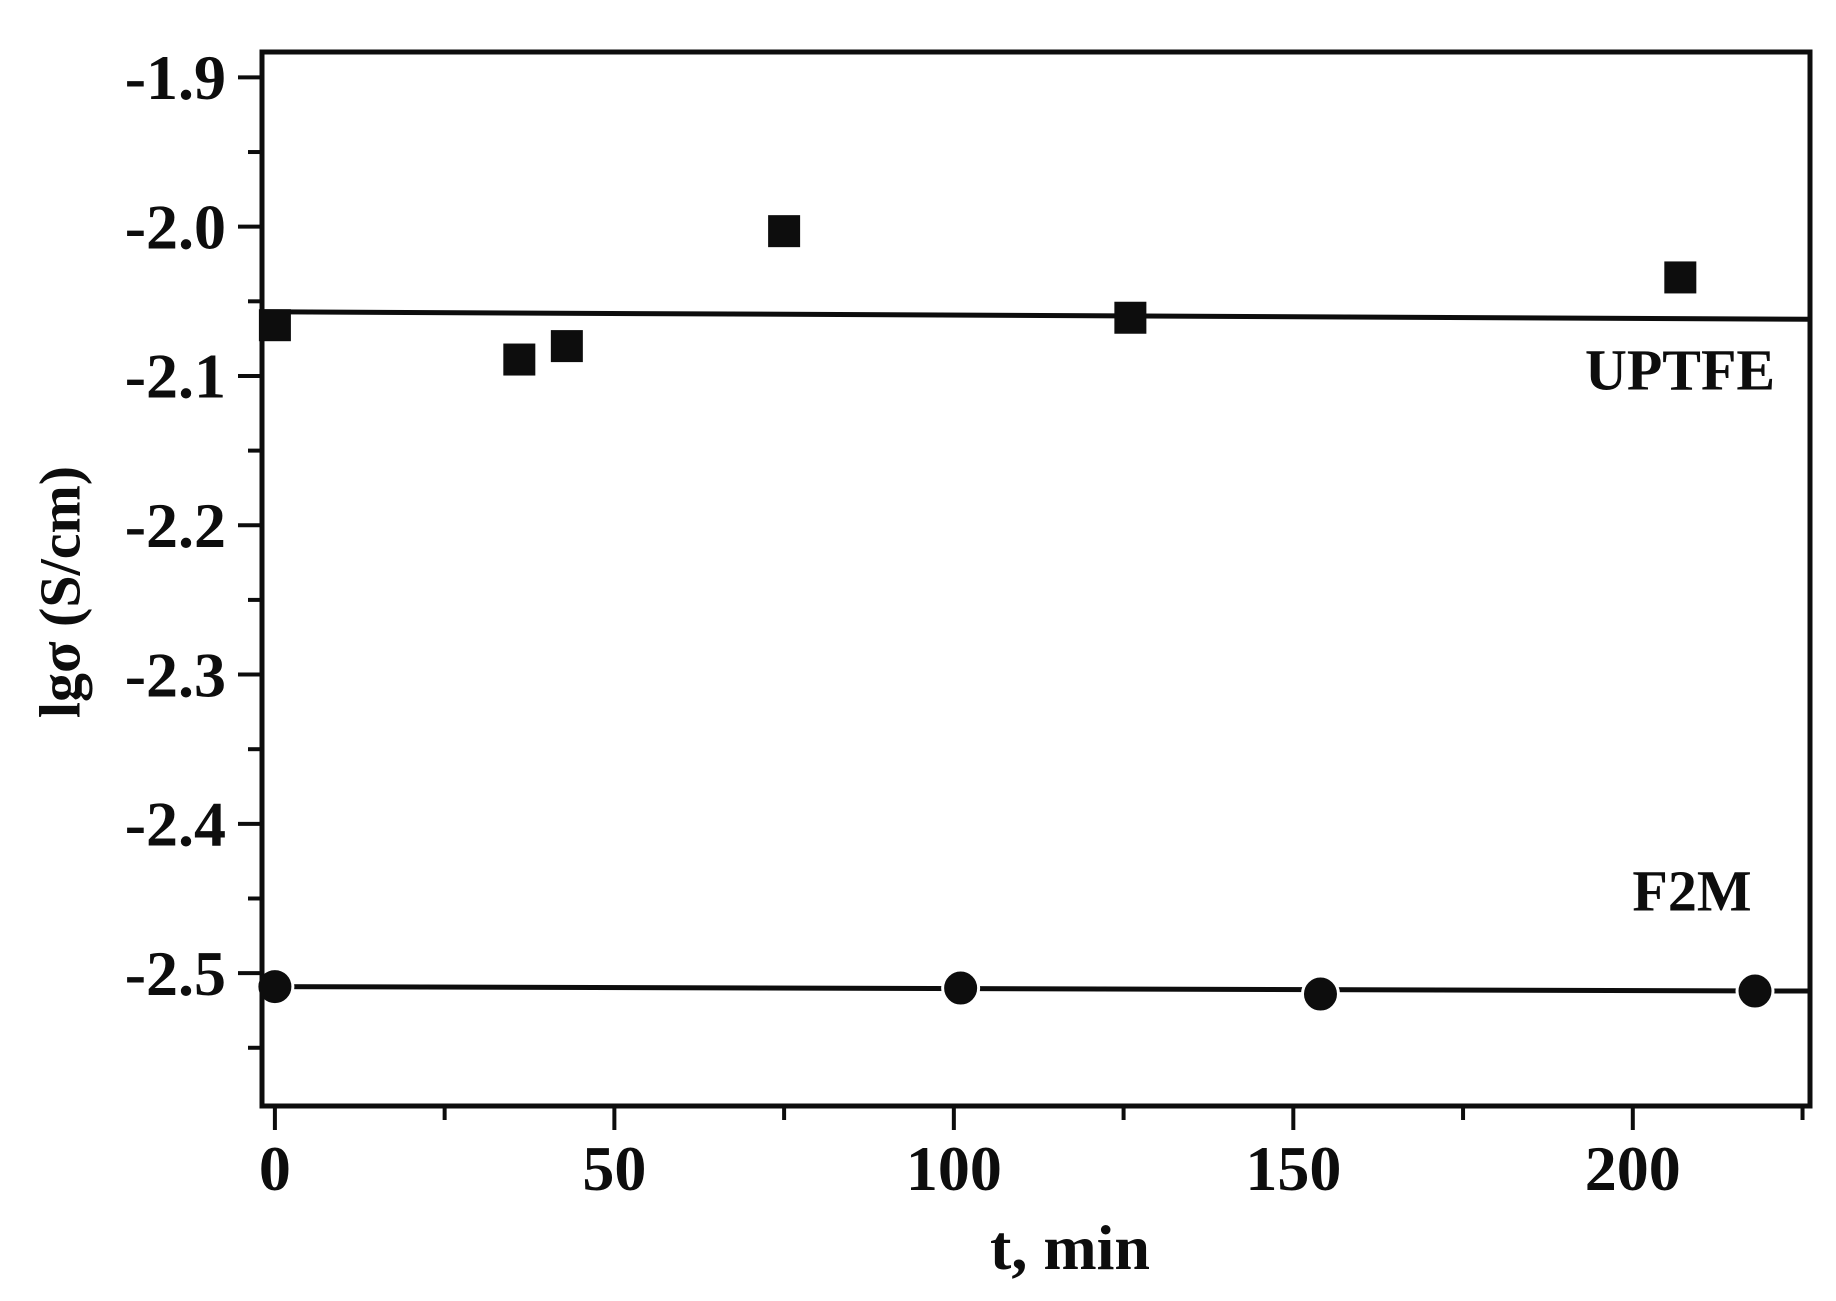  I want to click on y-tick-label: -1.9, so click(175, 77).